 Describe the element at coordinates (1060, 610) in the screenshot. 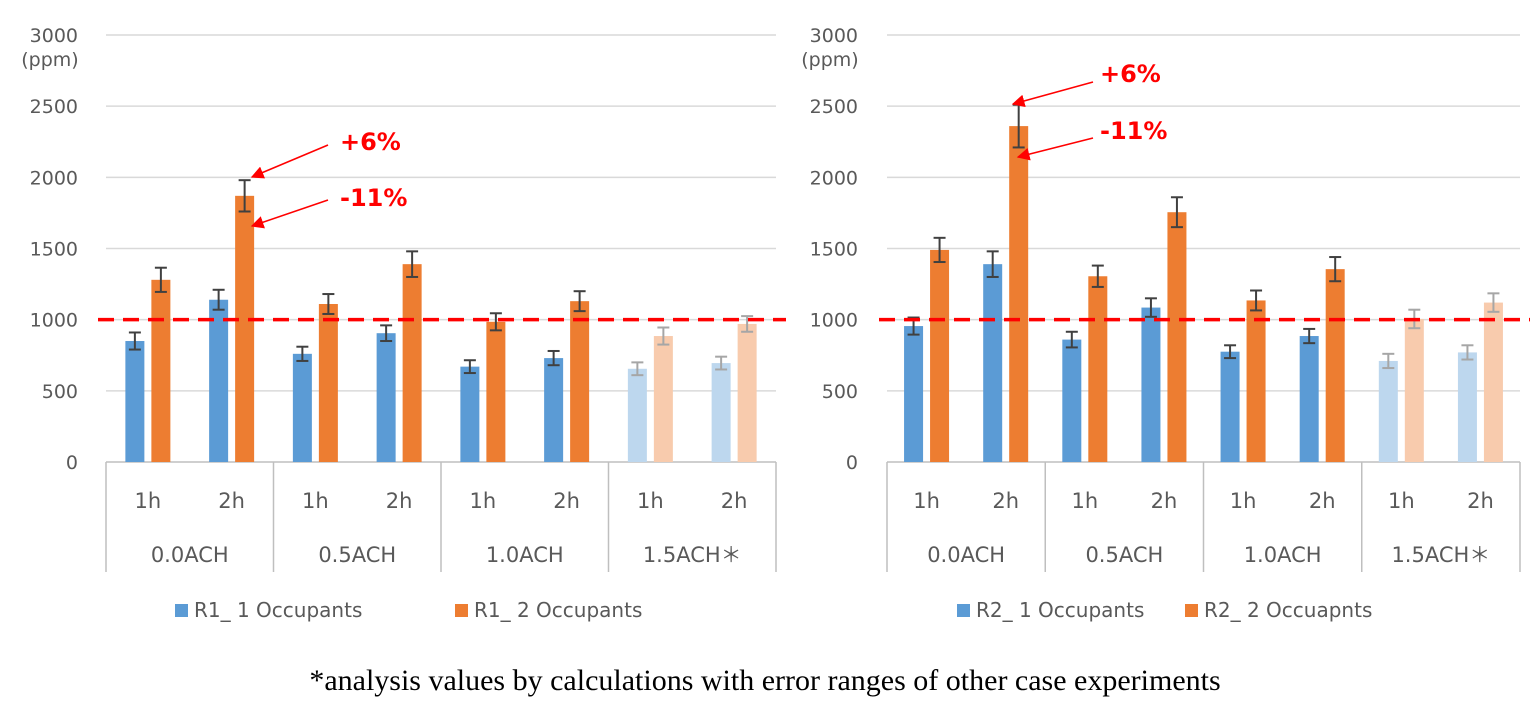

I see `legend-entry: R2_ 1 Occupants` at that location.